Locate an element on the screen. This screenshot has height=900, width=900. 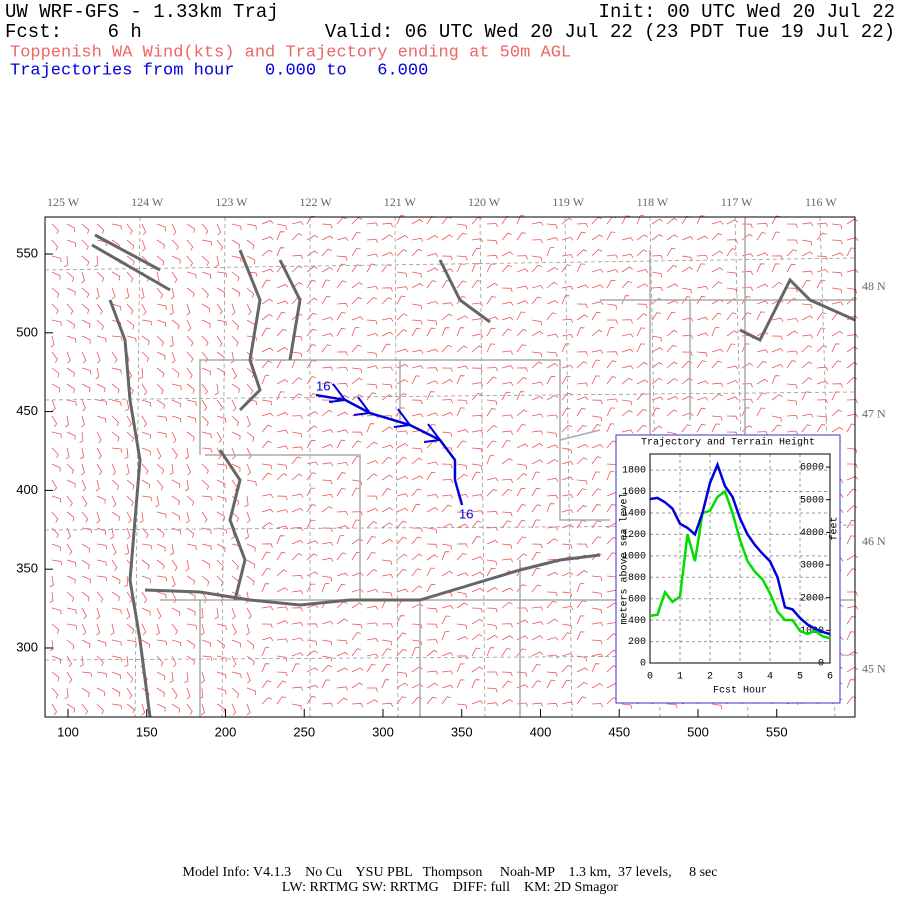
y2-tick-label: 5000 is located at coordinates (812, 500).